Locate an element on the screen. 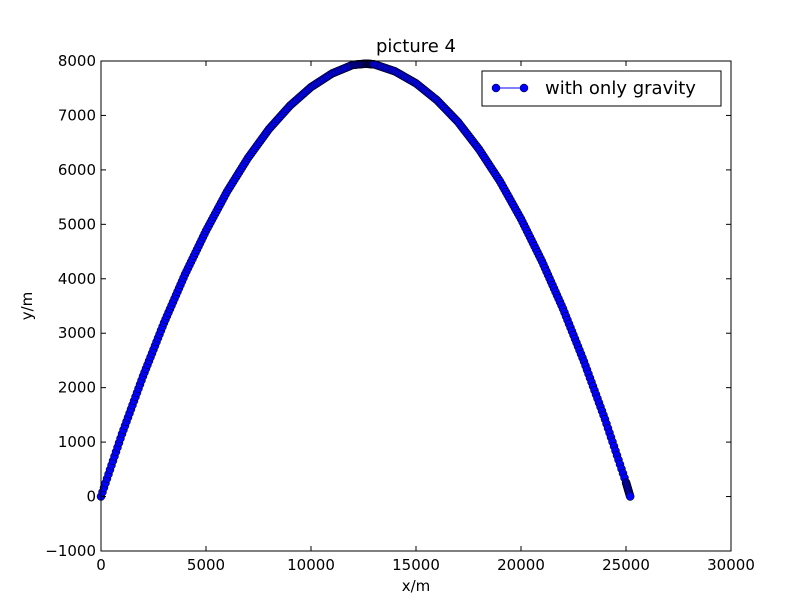  y-tick-label: 0 is located at coordinates (91, 497).